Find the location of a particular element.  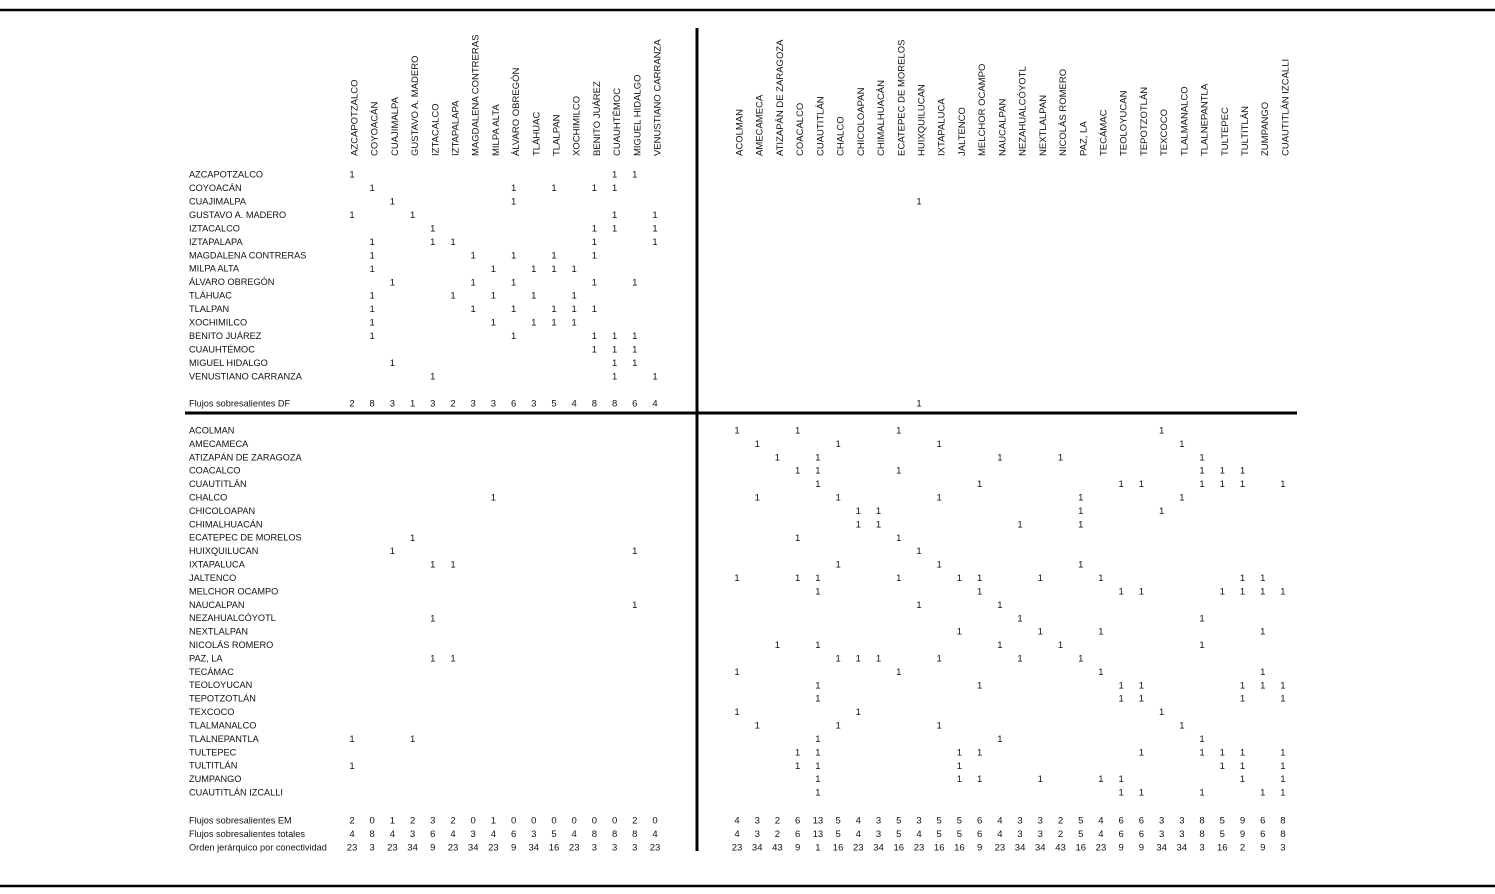

column-header: IZTACALCO is located at coordinates (435, 129).